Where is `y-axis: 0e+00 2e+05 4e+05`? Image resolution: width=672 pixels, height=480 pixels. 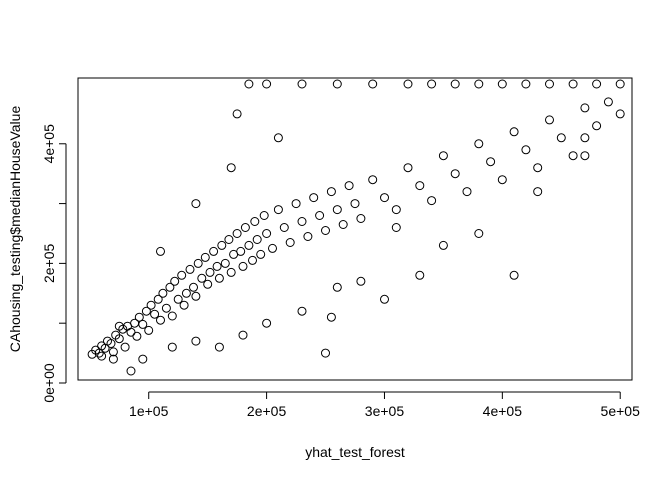
y-axis: 0e+00 2e+05 4e+05 is located at coordinates (54, 263).